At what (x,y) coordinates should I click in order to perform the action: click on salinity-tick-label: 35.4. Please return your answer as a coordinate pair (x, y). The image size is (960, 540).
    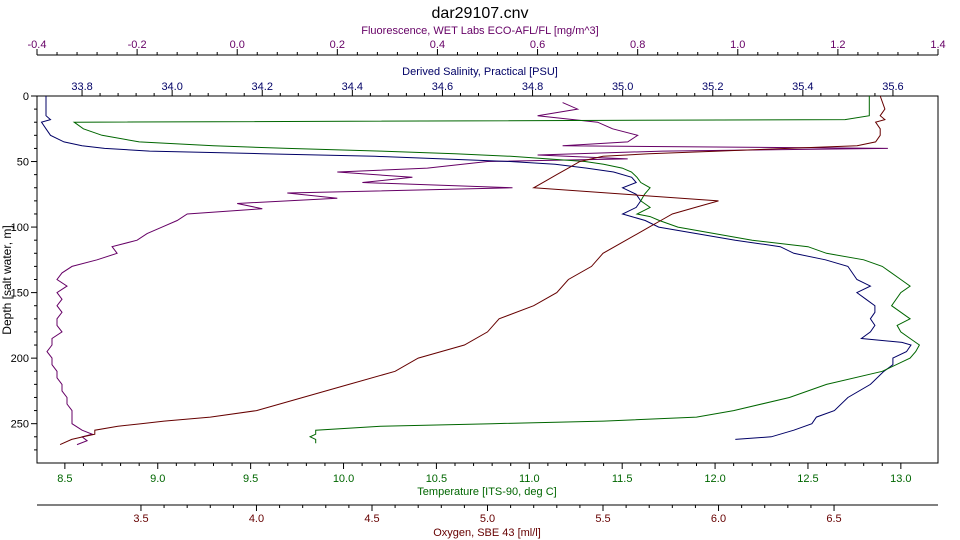
    Looking at the image, I should click on (802, 87).